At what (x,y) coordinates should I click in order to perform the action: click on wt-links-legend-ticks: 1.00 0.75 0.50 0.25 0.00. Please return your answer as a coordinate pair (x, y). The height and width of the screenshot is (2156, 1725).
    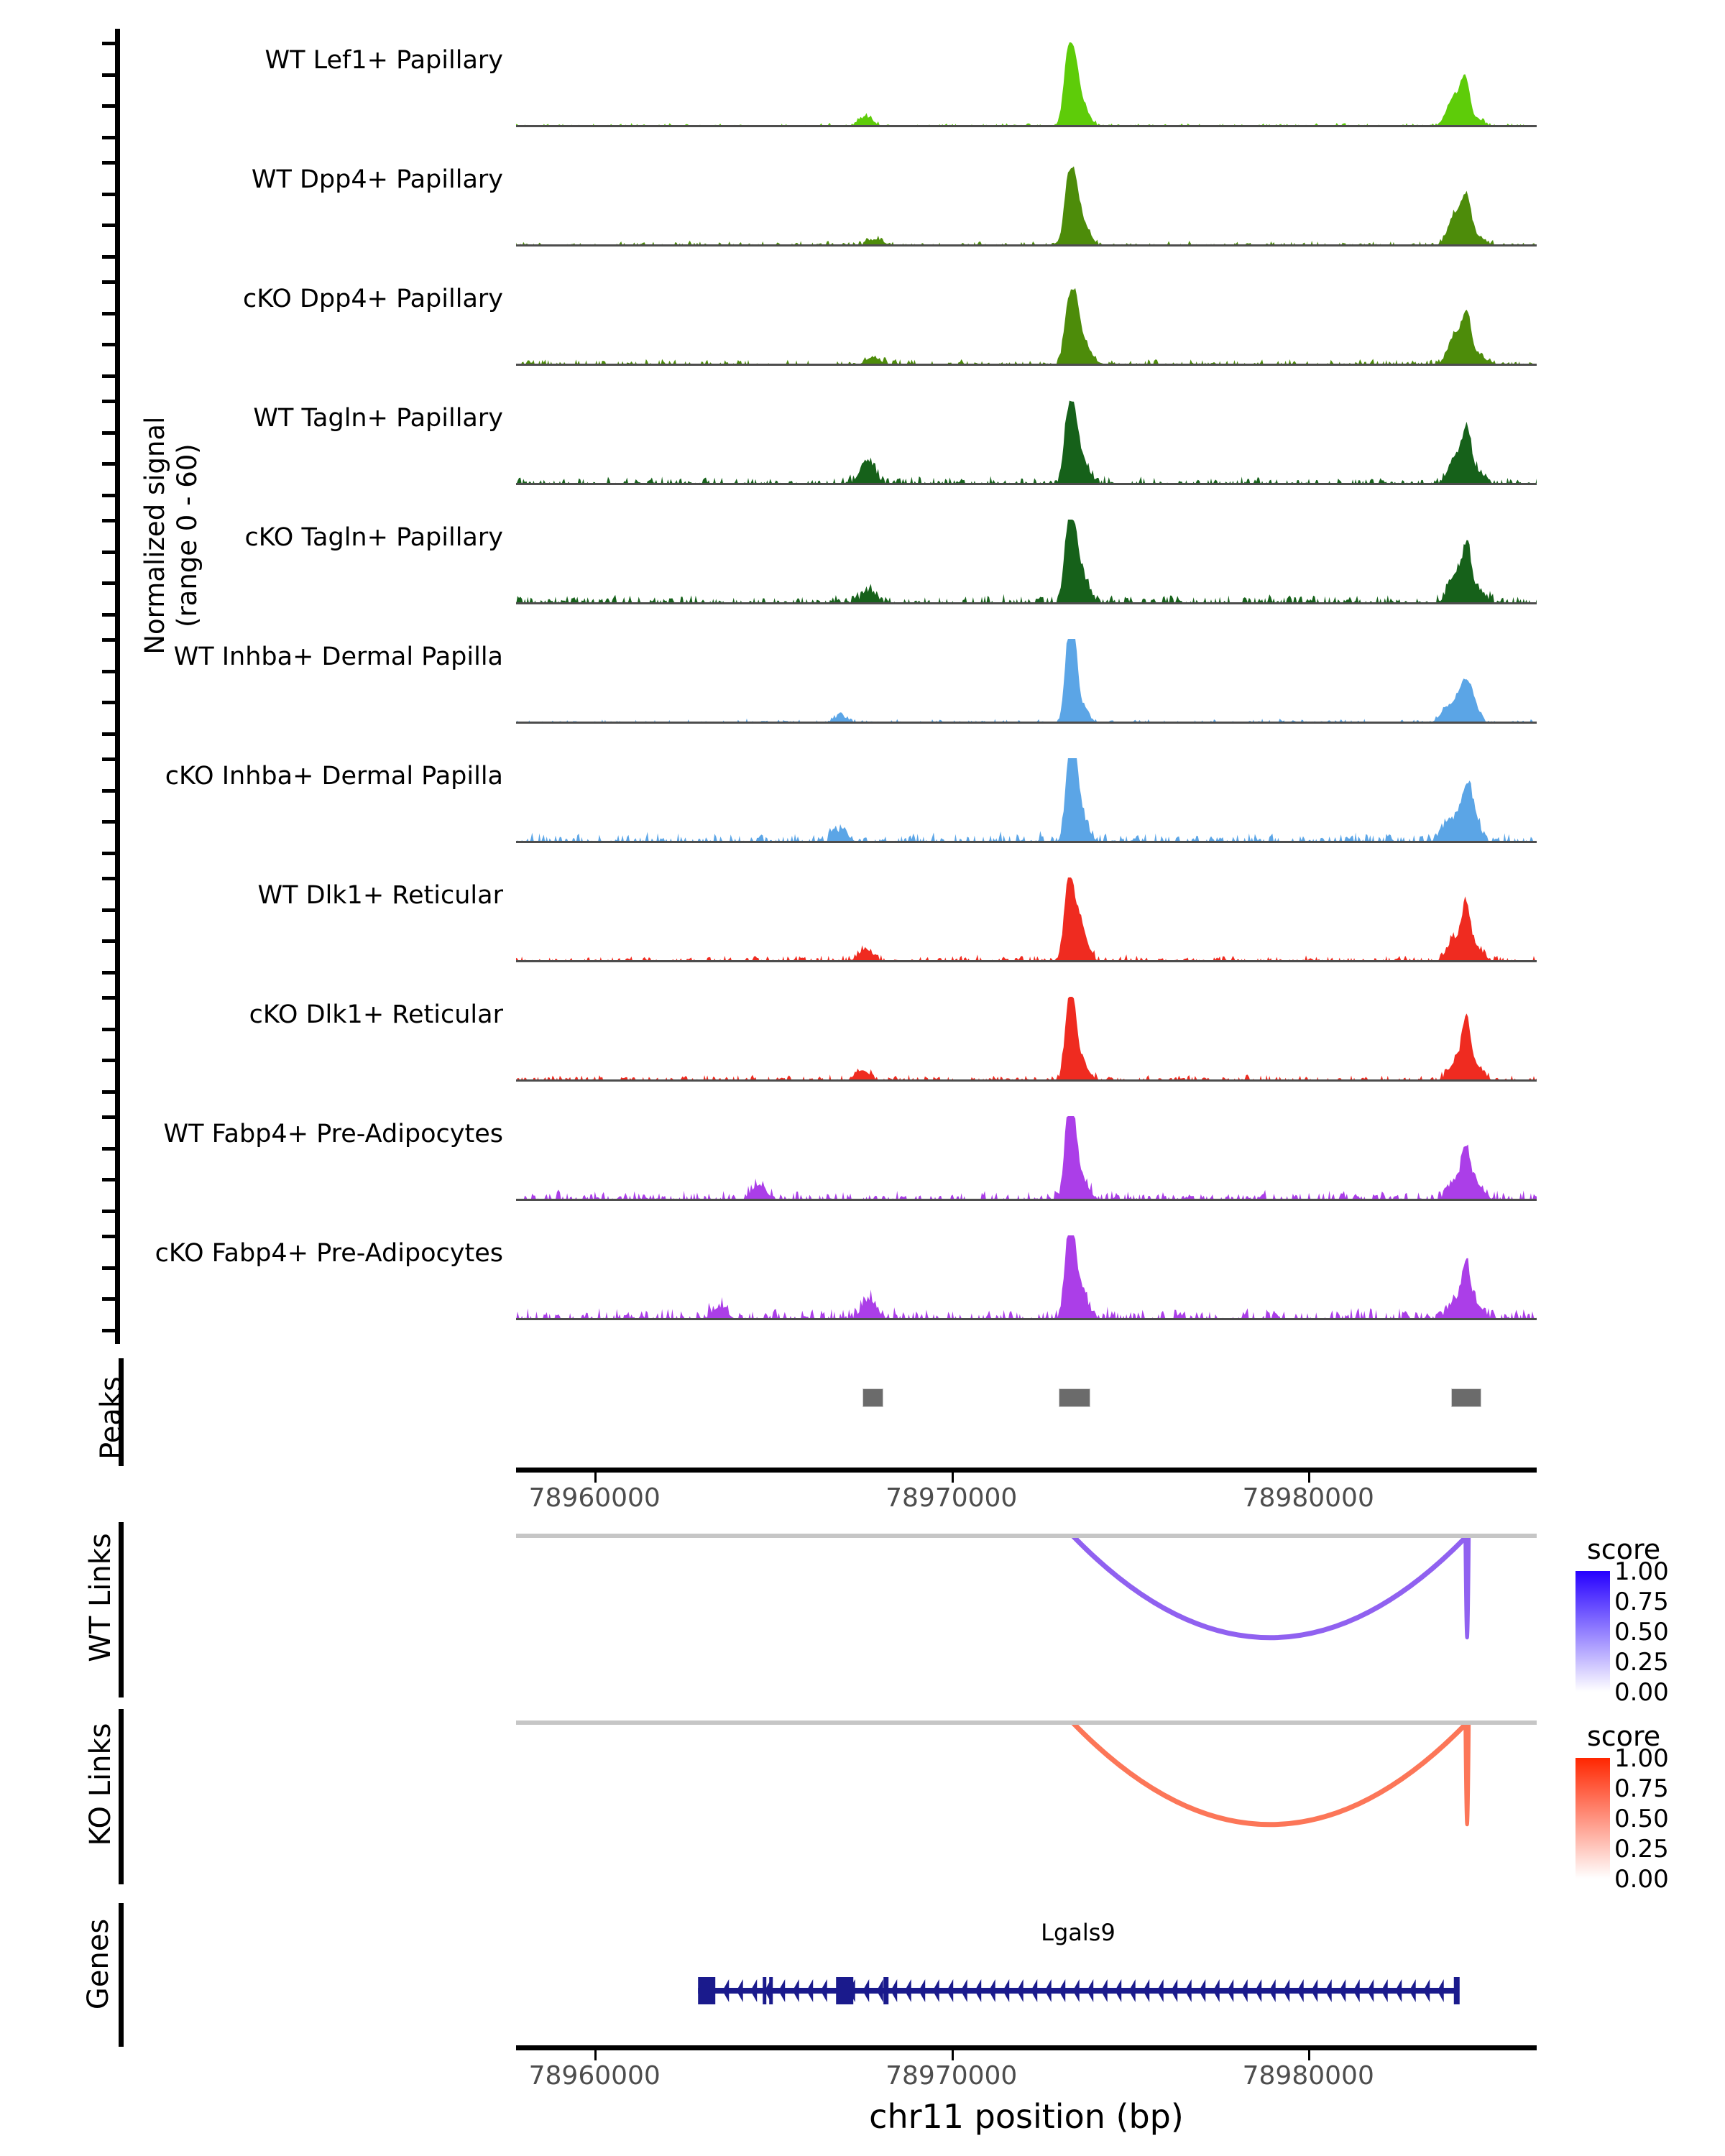
    Looking at the image, I should click on (1641, 1635).